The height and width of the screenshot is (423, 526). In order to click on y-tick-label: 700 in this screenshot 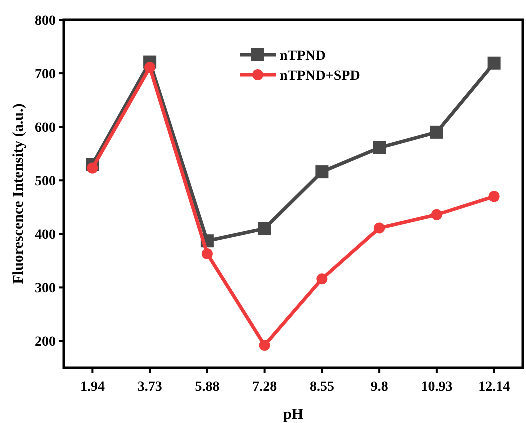, I will do `click(45, 74)`.